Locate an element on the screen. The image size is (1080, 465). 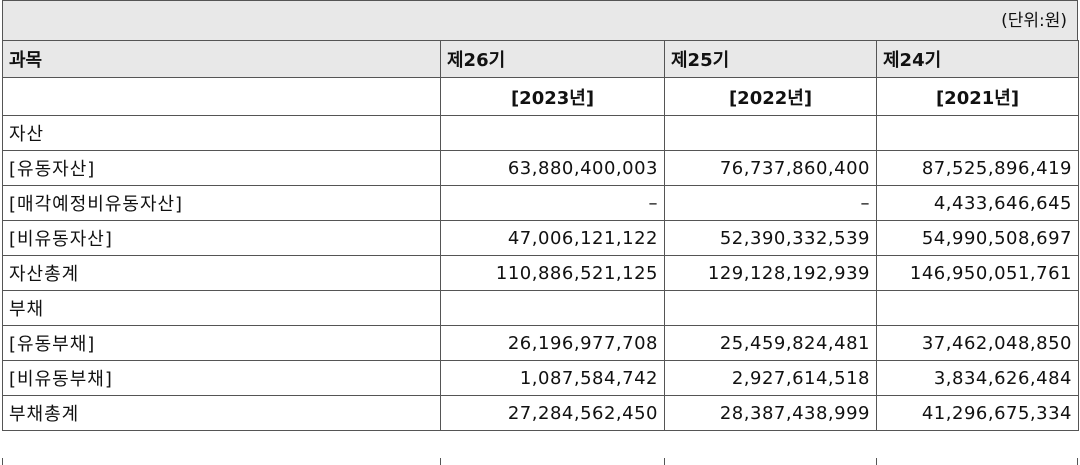
unit-note: (단위:원) is located at coordinates (540, 20).